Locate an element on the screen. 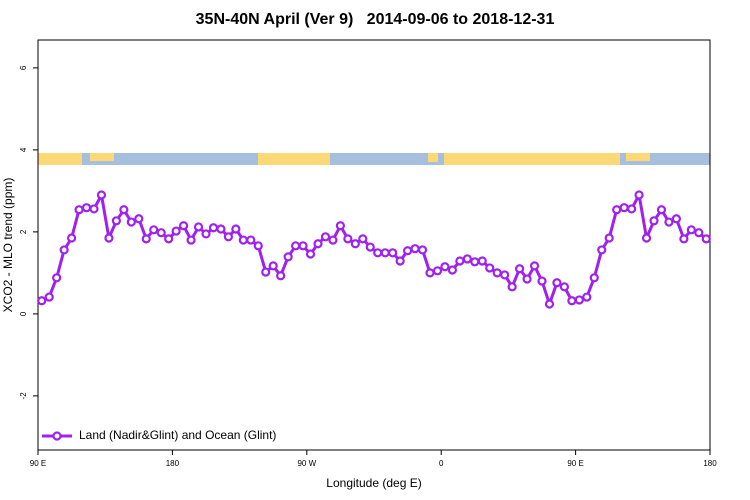  y-tick-label: 4 is located at coordinates (23, 149).